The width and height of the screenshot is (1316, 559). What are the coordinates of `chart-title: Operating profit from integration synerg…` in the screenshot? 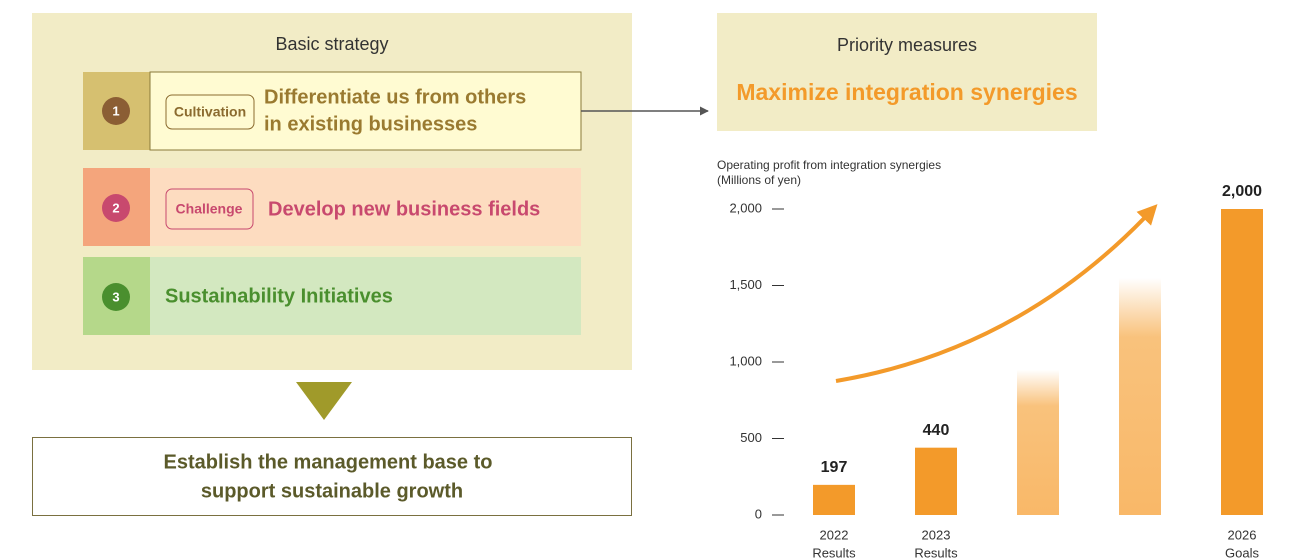 It's located at (829, 165).